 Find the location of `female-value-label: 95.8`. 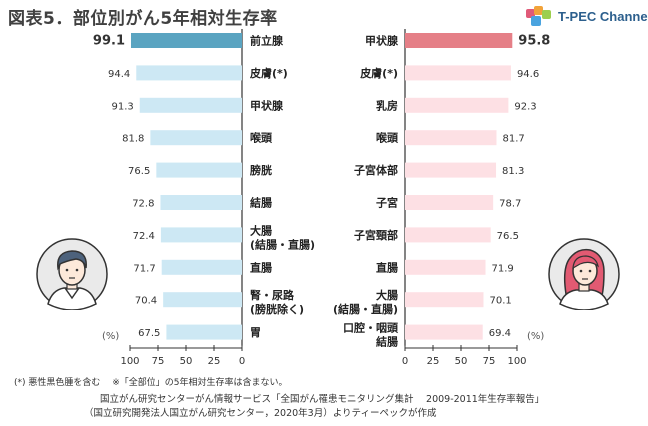

female-value-label: 95.8 is located at coordinates (534, 41).